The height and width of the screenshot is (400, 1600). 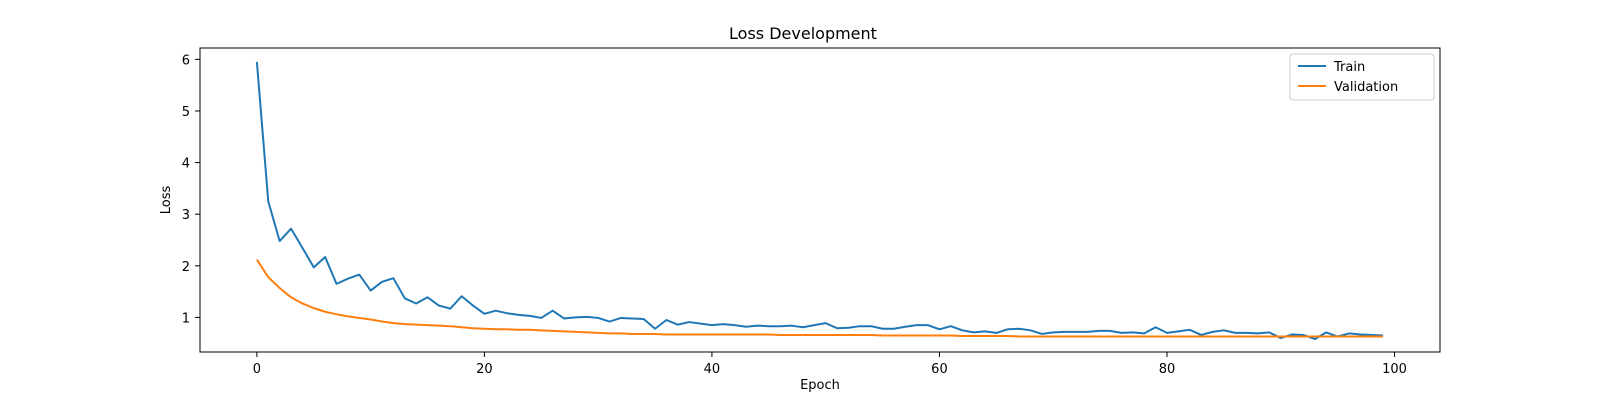 I want to click on x-tick-label: 40, so click(x=712, y=369).